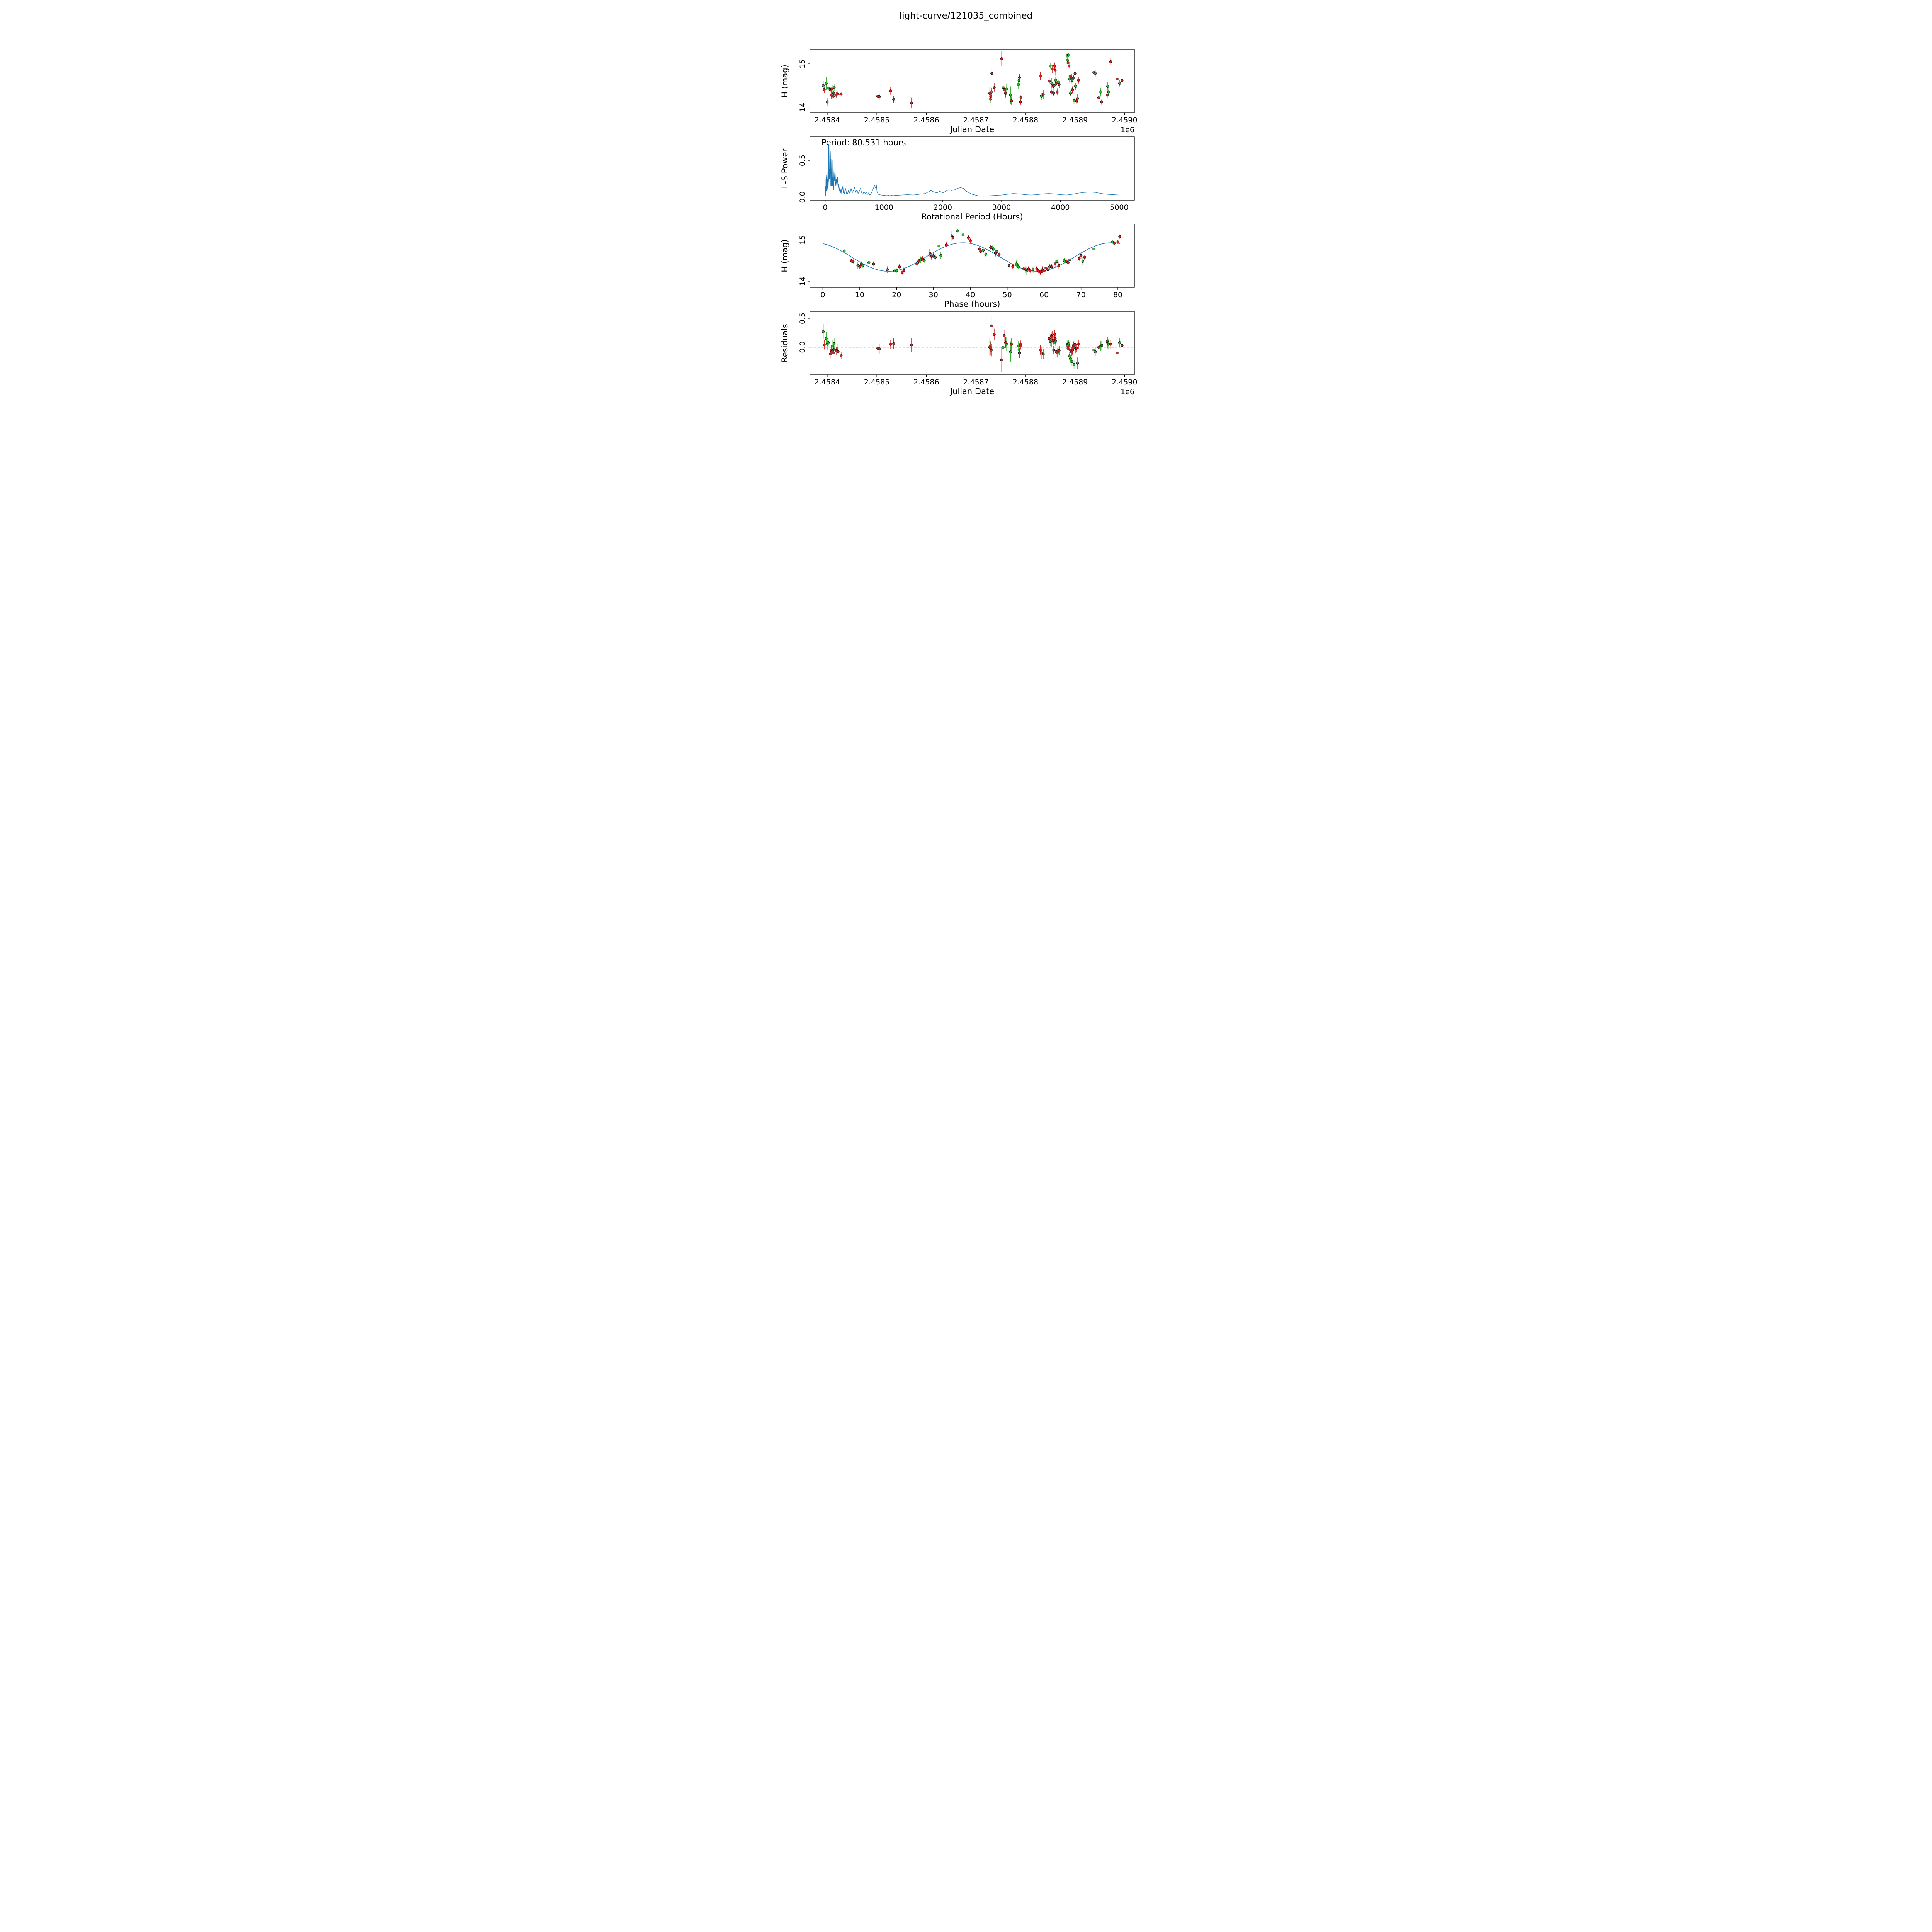 Image resolution: width=1932 pixels, height=1932 pixels. Describe the element at coordinates (972, 216) in the screenshot. I see `periodogram-xlabel: Rotational Period (Hours)` at that location.